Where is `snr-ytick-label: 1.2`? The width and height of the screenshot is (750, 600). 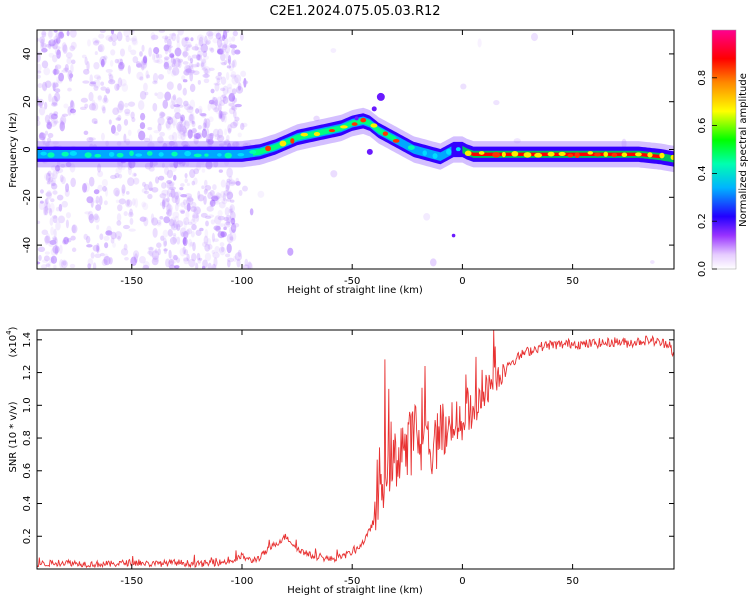
snr-ytick-label: 1.2 is located at coordinates (27, 373).